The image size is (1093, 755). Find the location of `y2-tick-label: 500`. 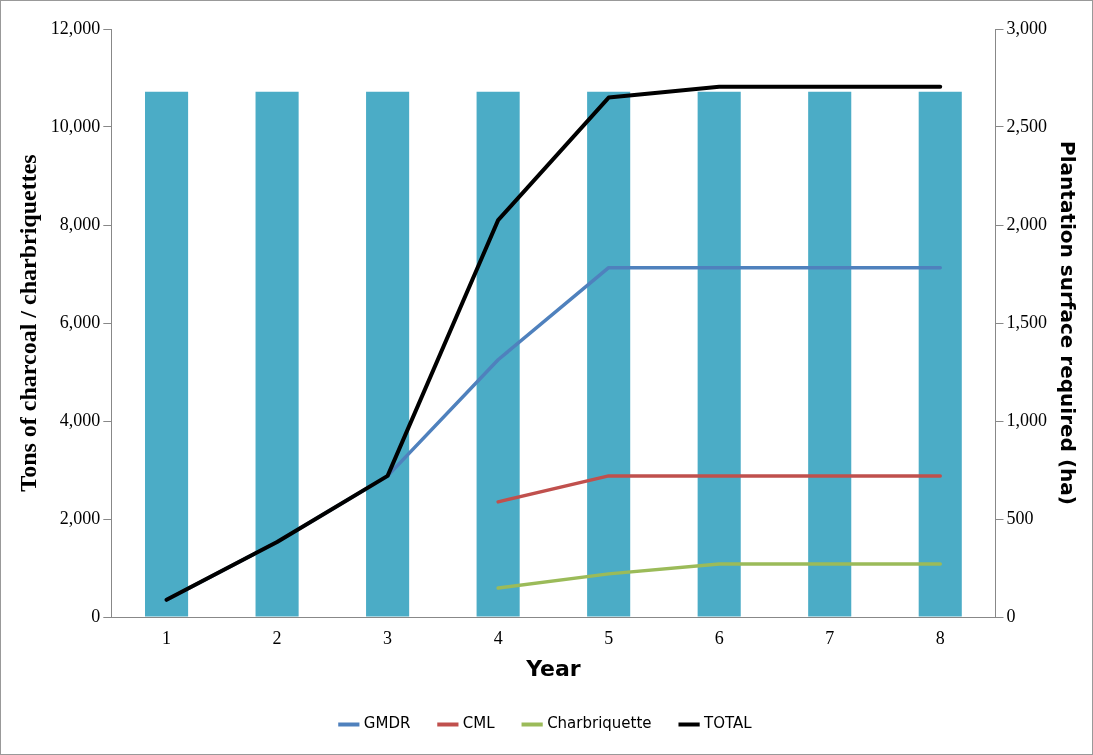

y2-tick-label: 500 is located at coordinates (1020, 517).